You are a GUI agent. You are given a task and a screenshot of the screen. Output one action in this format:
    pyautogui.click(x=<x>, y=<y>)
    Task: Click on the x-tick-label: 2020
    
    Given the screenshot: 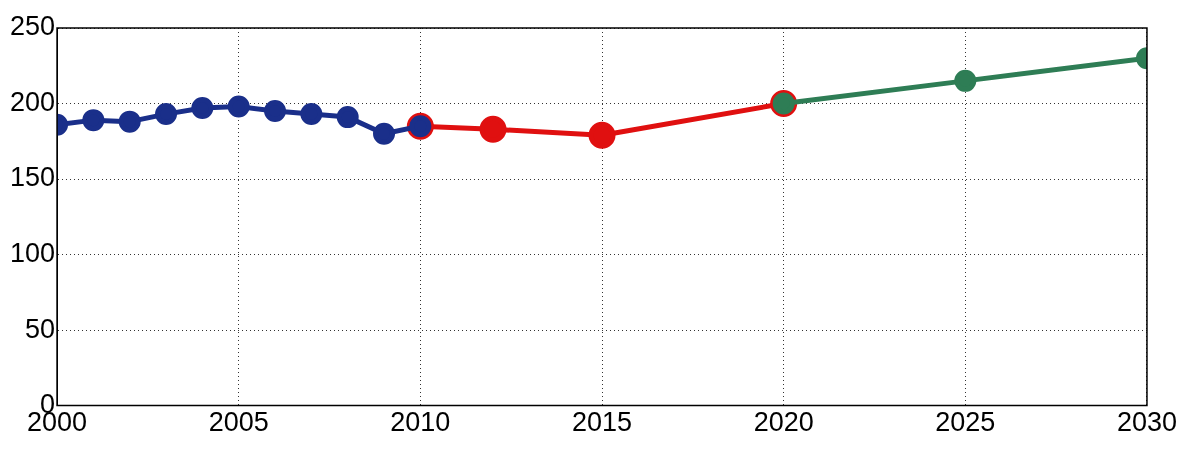 What is the action you would take?
    pyautogui.click(x=783, y=422)
    